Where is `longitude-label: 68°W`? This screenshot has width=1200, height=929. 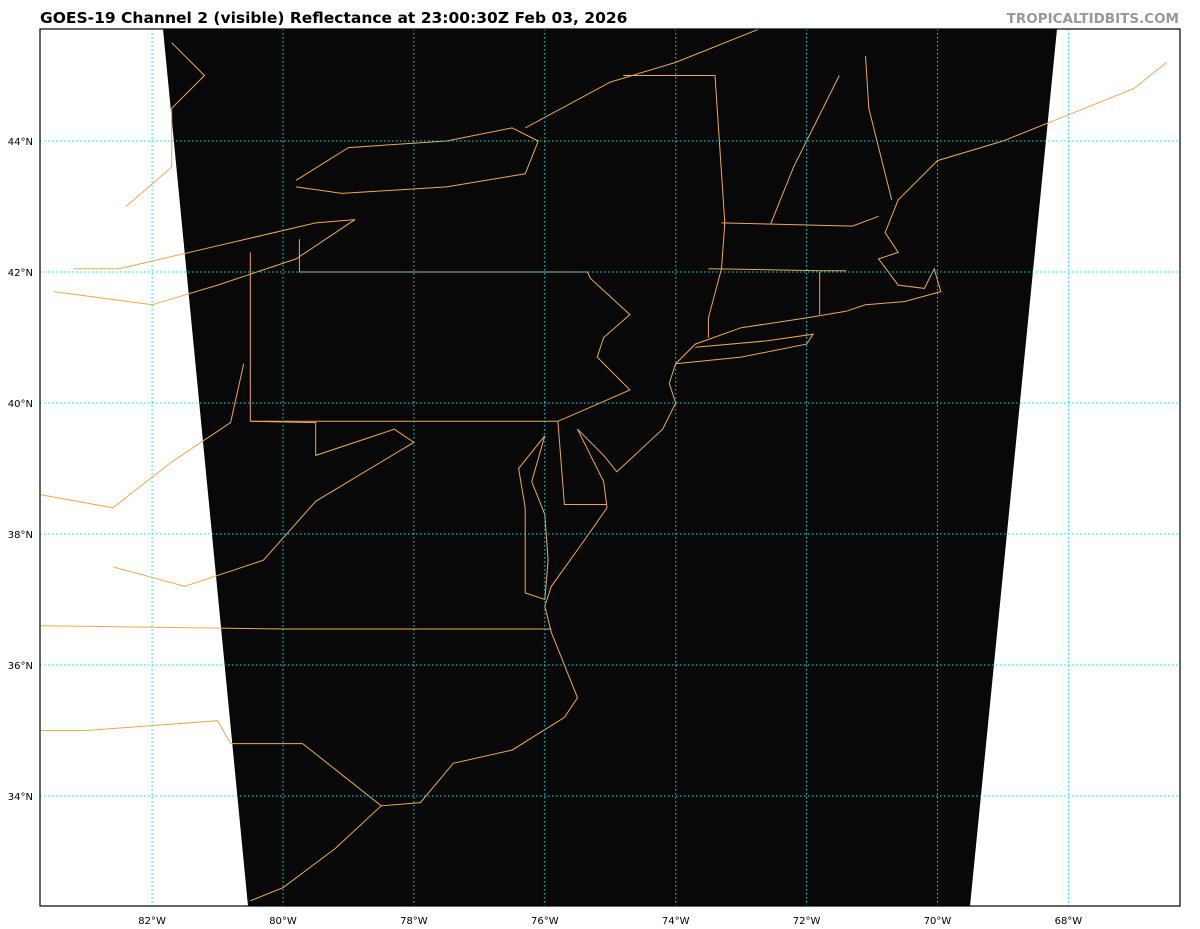
longitude-label: 68°W is located at coordinates (1069, 921).